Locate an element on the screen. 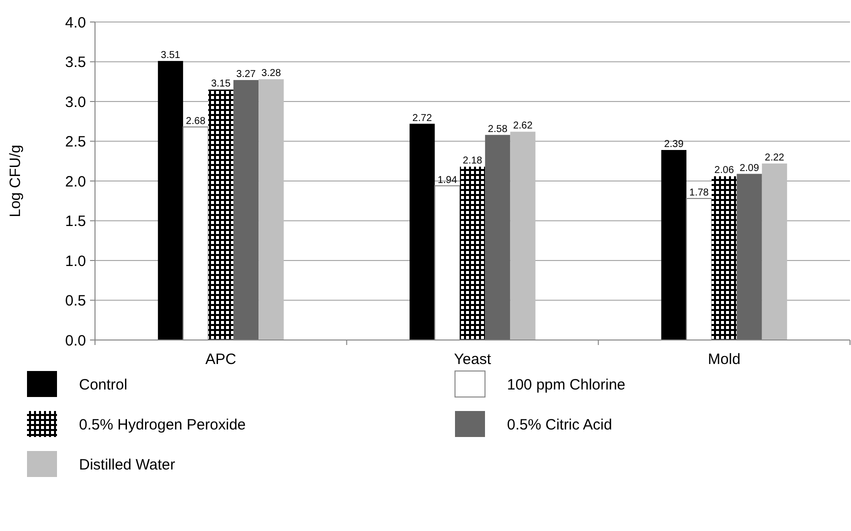 This screenshot has height=531, width=851. legend-label: Distilled Water is located at coordinates (127, 465).